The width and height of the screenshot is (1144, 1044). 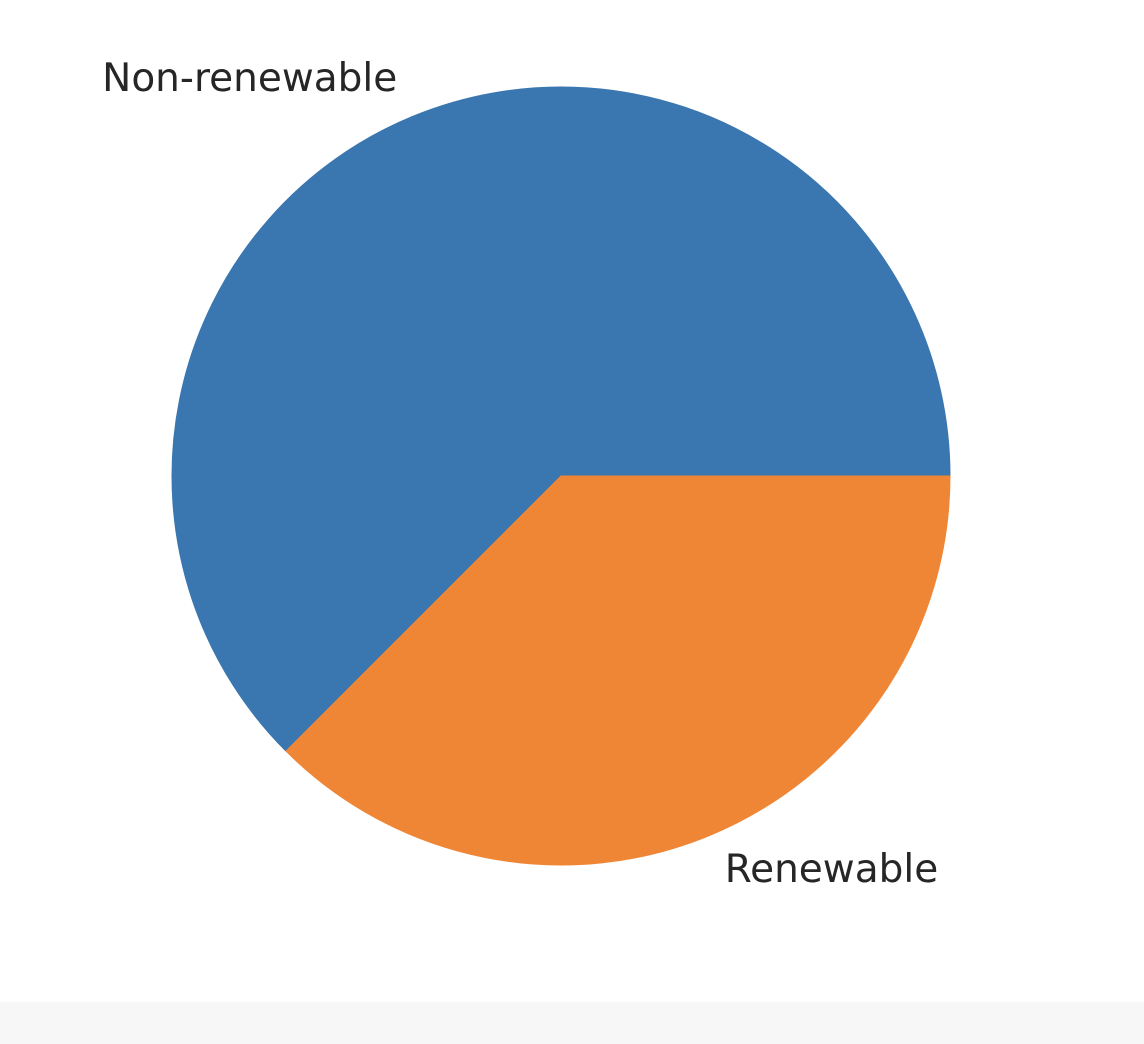 I want to click on pie-label-renewable: Renewable, so click(x=831, y=869).